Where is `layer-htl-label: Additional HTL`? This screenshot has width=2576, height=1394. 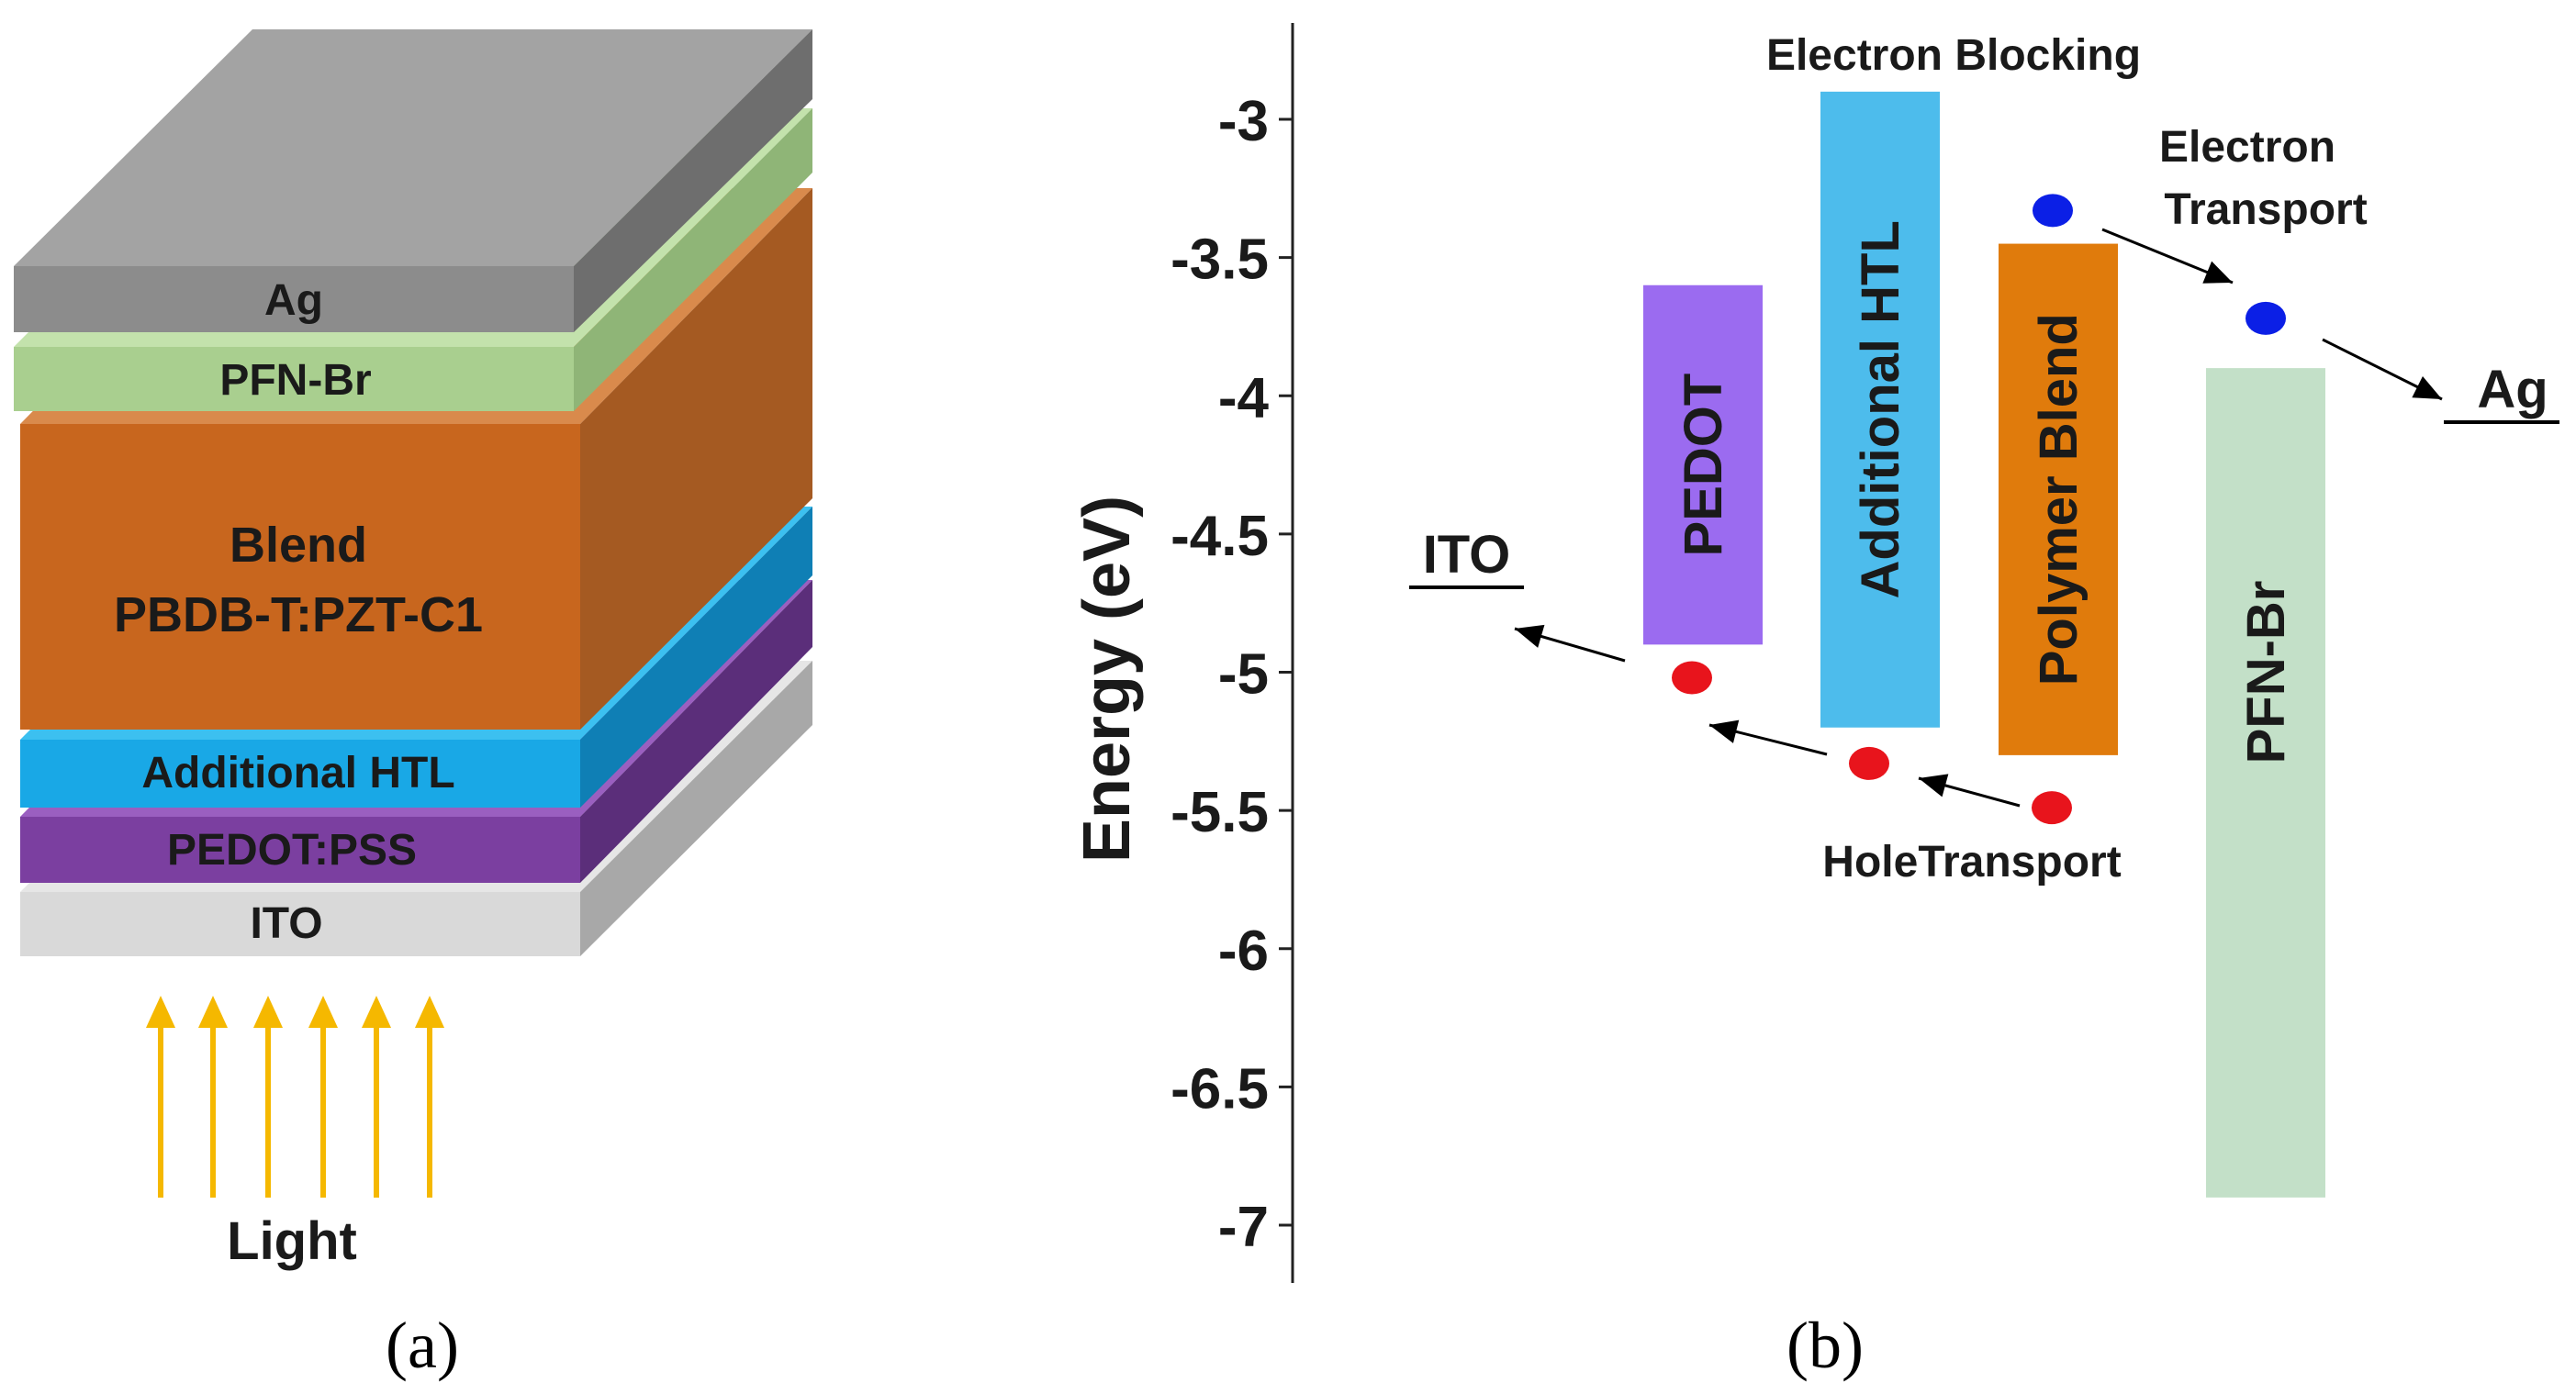 layer-htl-label: Additional HTL is located at coordinates (297, 773).